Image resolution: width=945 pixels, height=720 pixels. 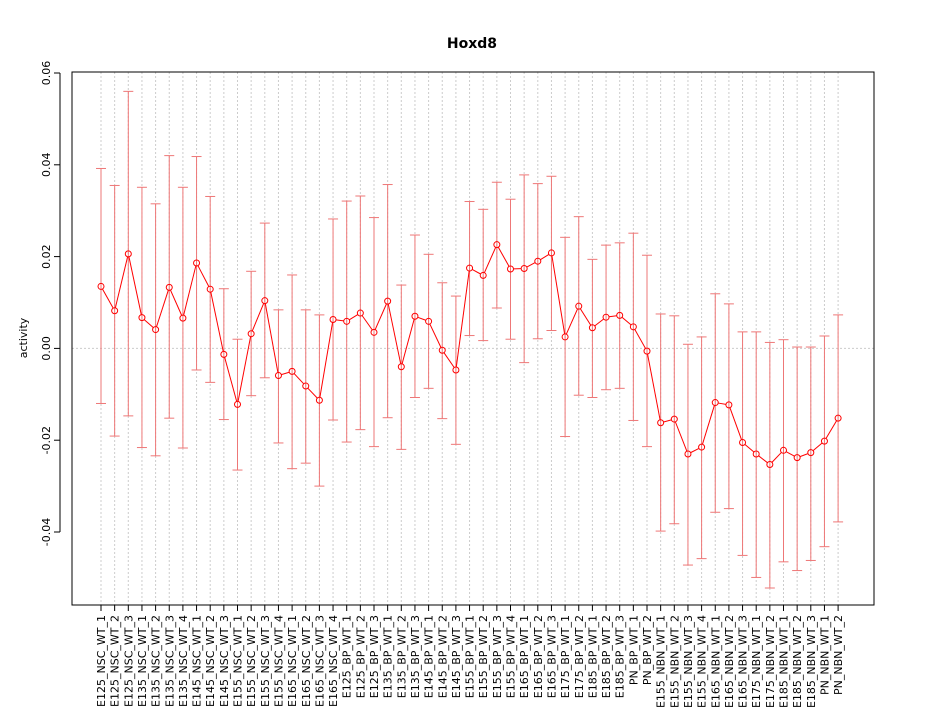 What do you see at coordinates (101, 661) in the screenshot?
I see `x-tick-label: E125_NSC_WT_1` at bounding box center [101, 661].